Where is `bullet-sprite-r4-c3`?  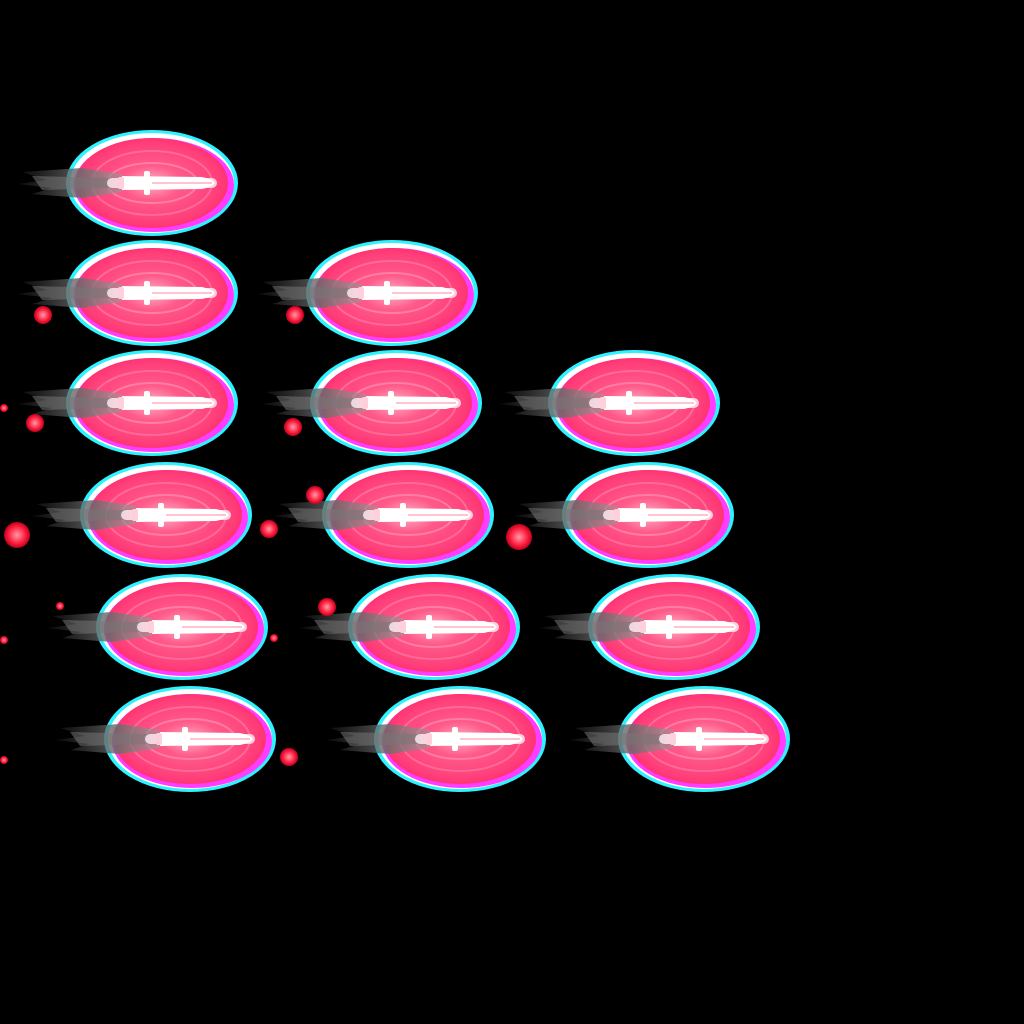 bullet-sprite-r4-c3 is located at coordinates (628, 515).